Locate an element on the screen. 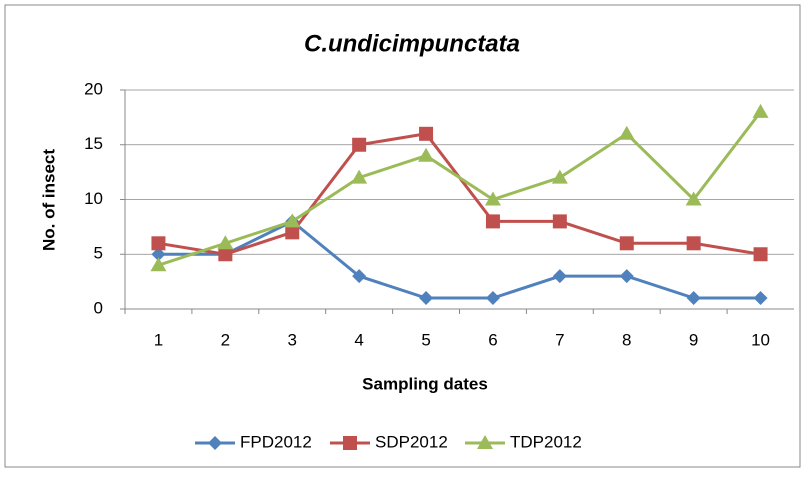 This screenshot has height=478, width=806. x-tick-label: 9 is located at coordinates (693, 339).